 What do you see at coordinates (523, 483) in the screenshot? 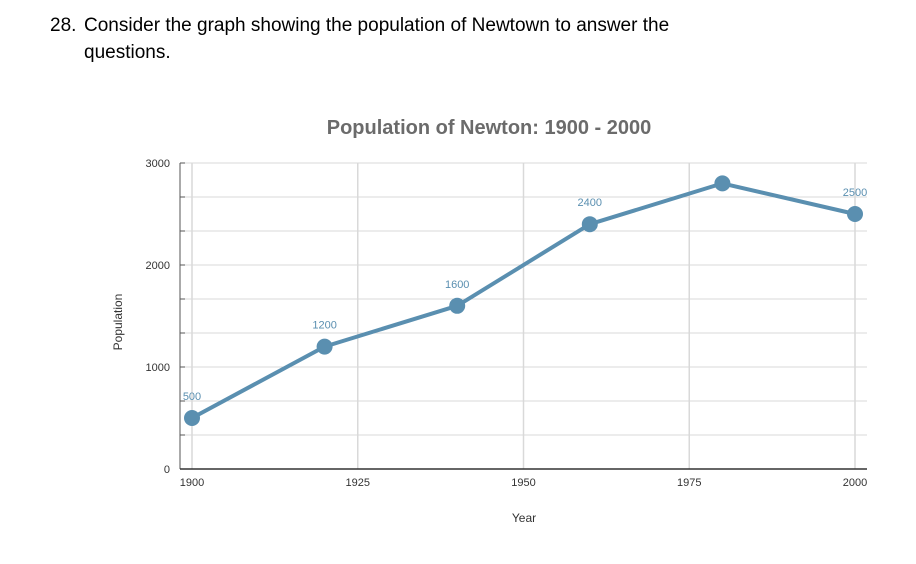
I see `x-tick-label: 1950` at bounding box center [523, 483].